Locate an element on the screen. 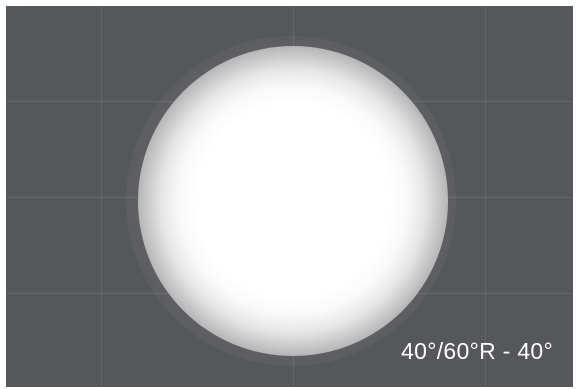 The width and height of the screenshot is (577, 389). beam-angle-label: 40°/60°R - 40° is located at coordinates (477, 351).